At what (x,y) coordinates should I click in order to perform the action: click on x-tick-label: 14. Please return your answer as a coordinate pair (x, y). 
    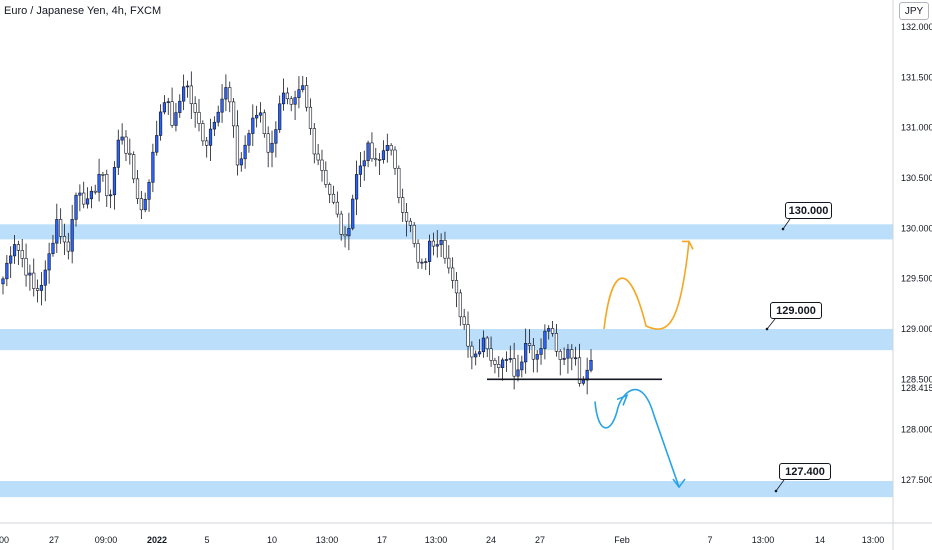
    Looking at the image, I should click on (820, 540).